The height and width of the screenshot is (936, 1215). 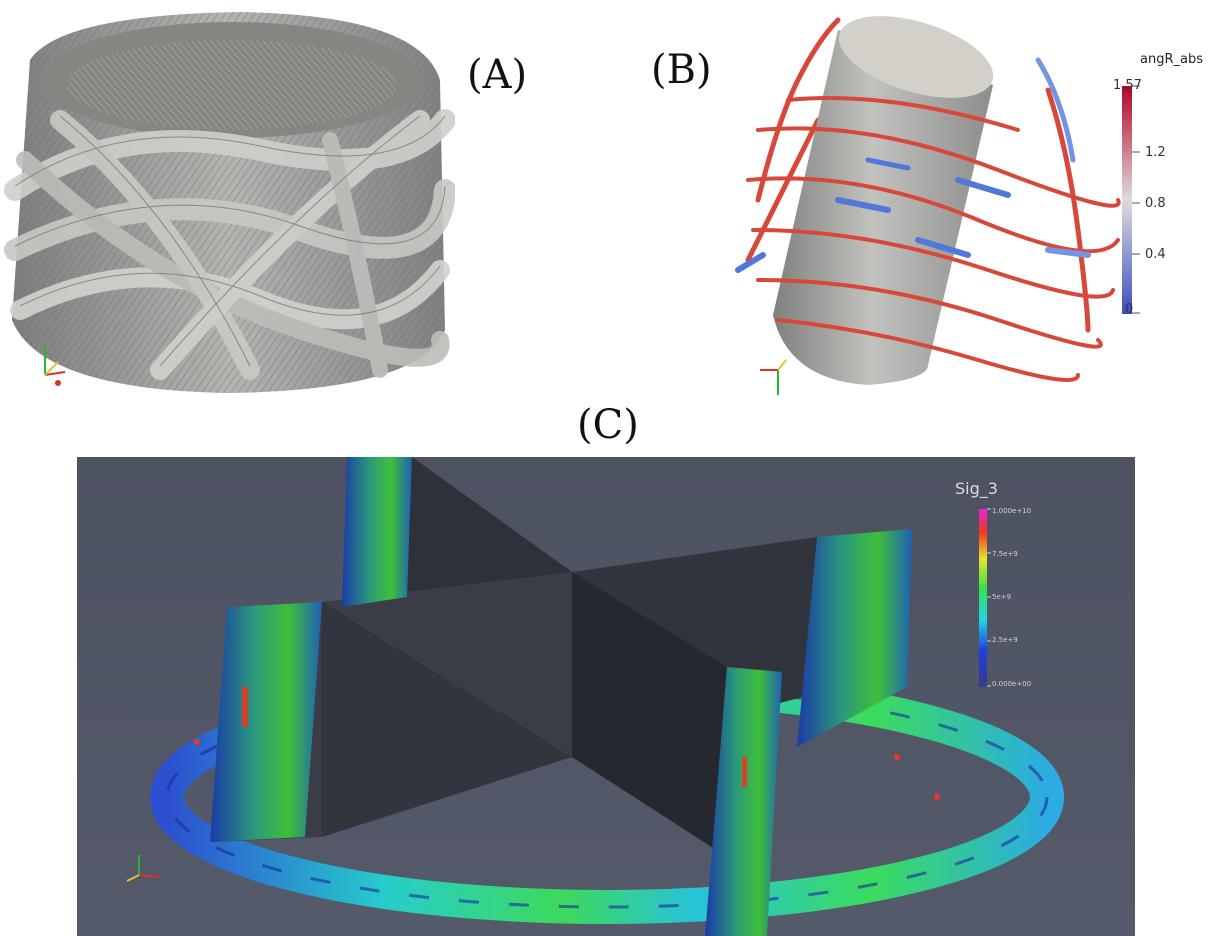 What do you see at coordinates (1005, 640) in the screenshot?
I see `colorbar-tick-label: 2.5e+9` at bounding box center [1005, 640].